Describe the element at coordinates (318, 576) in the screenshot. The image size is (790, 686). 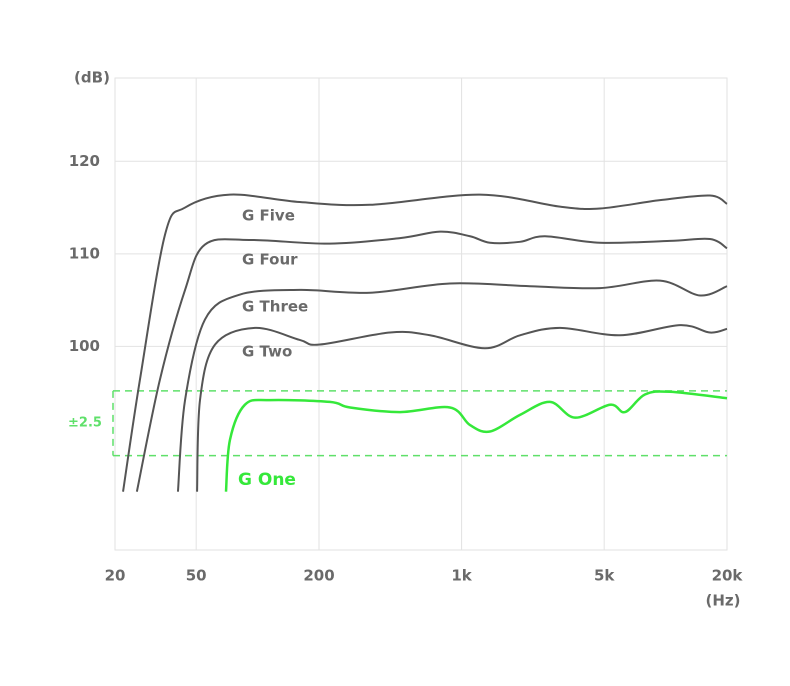
I see `x-tick-label: 200` at that location.